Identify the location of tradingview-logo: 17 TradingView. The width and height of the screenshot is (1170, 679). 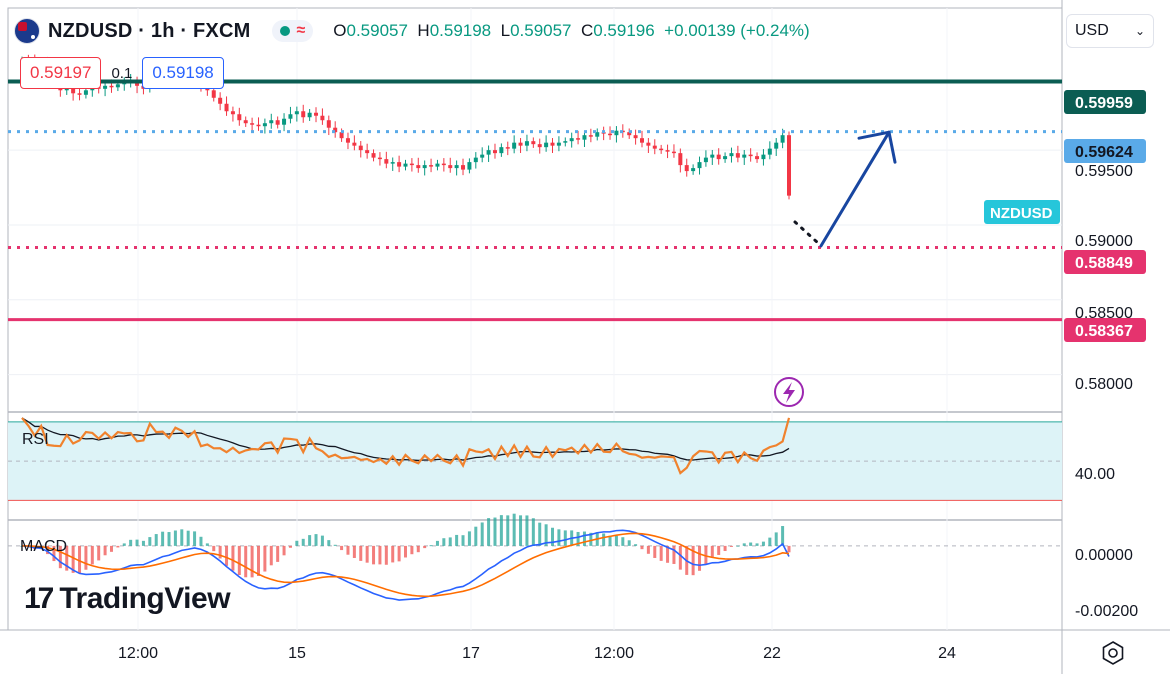
(127, 599).